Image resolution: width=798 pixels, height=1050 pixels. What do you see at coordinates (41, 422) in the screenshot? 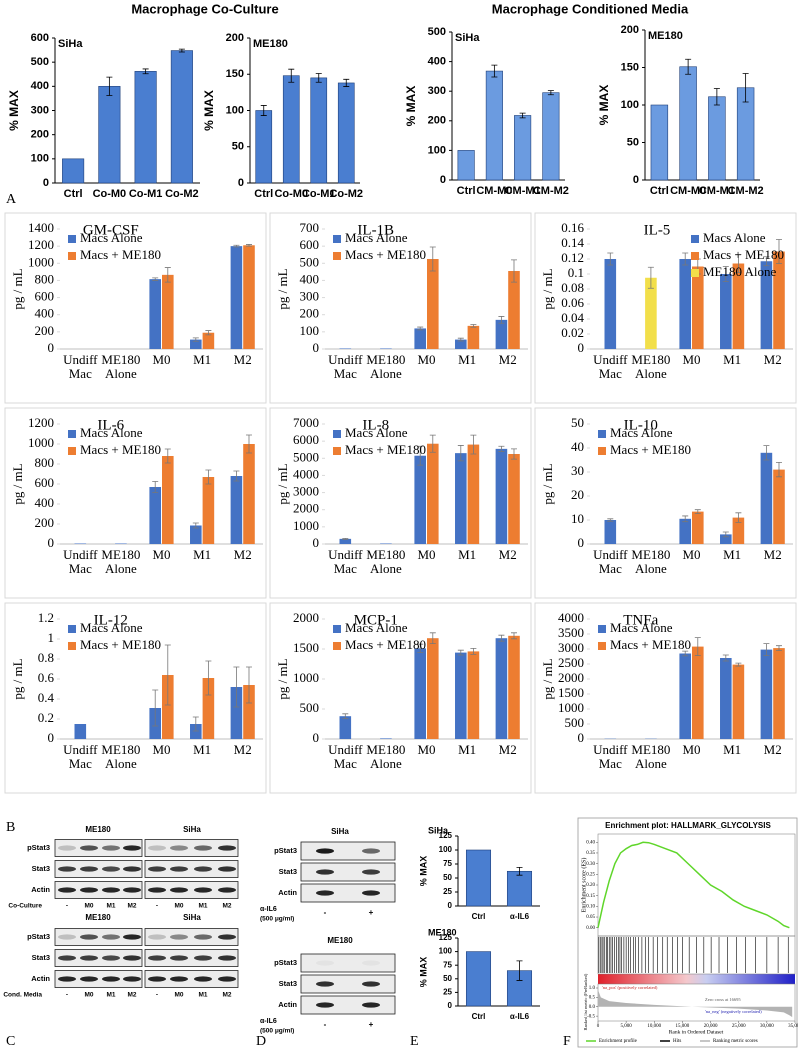
I see `y-tick-label: 1200` at bounding box center [41, 422].